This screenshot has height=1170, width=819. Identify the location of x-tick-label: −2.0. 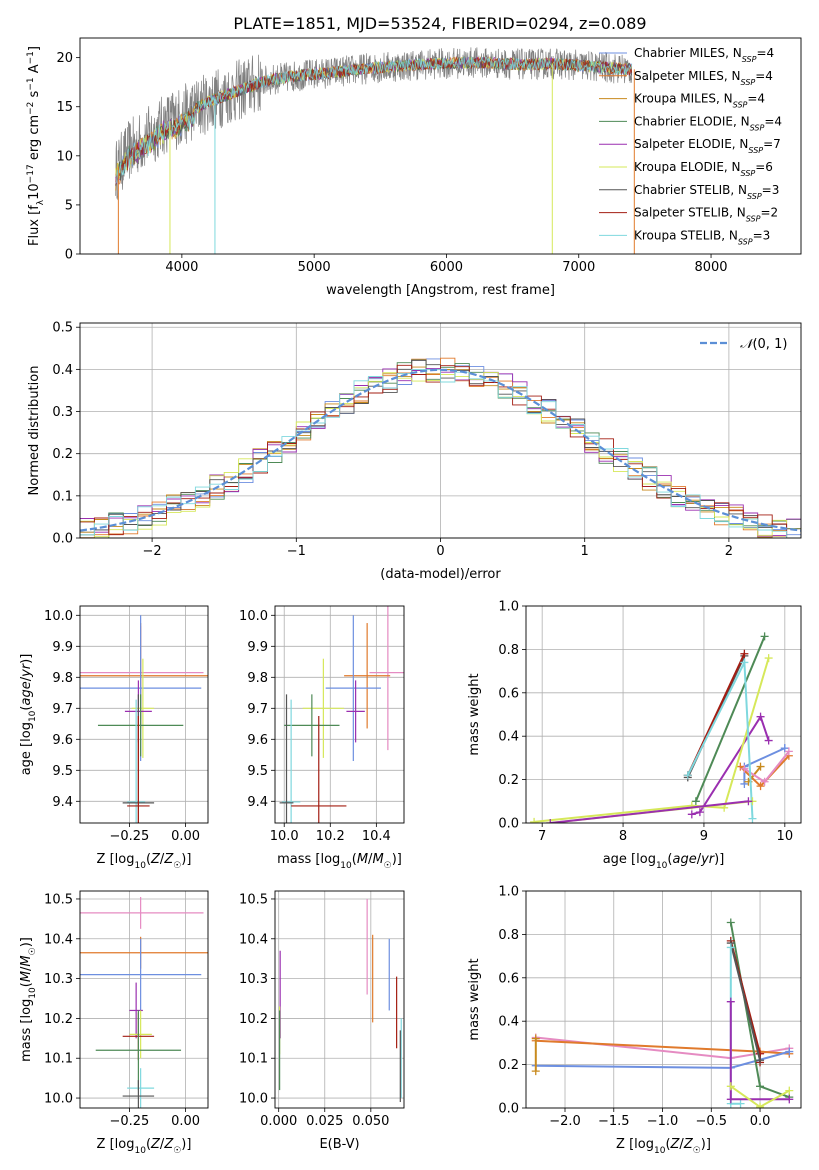
(565, 1121).